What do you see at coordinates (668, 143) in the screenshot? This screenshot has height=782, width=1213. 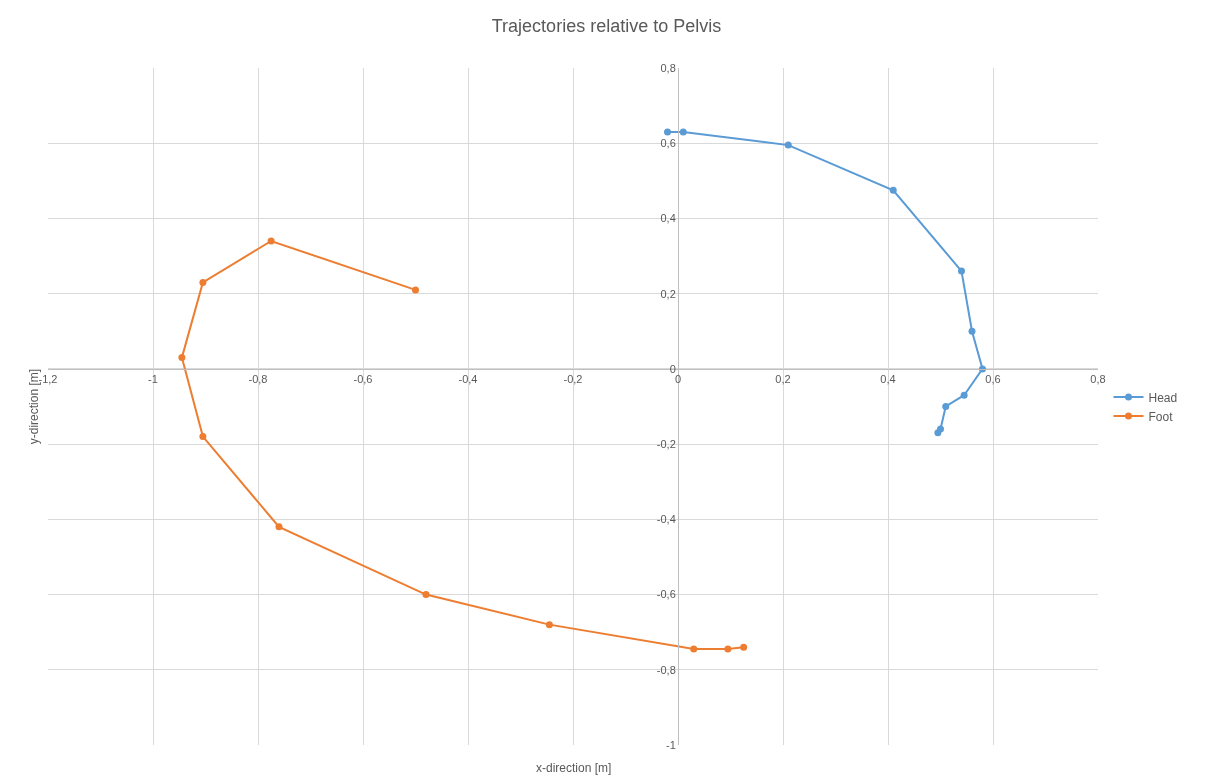 I see `y-tick-label: 0,6` at bounding box center [668, 143].